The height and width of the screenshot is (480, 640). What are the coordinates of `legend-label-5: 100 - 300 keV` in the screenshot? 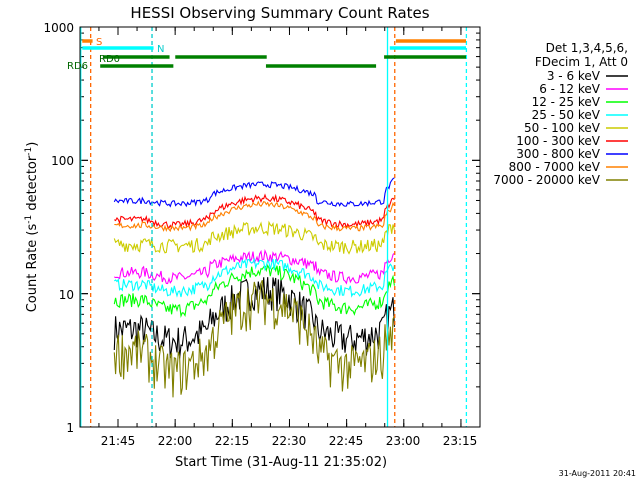 It's located at (558, 141).